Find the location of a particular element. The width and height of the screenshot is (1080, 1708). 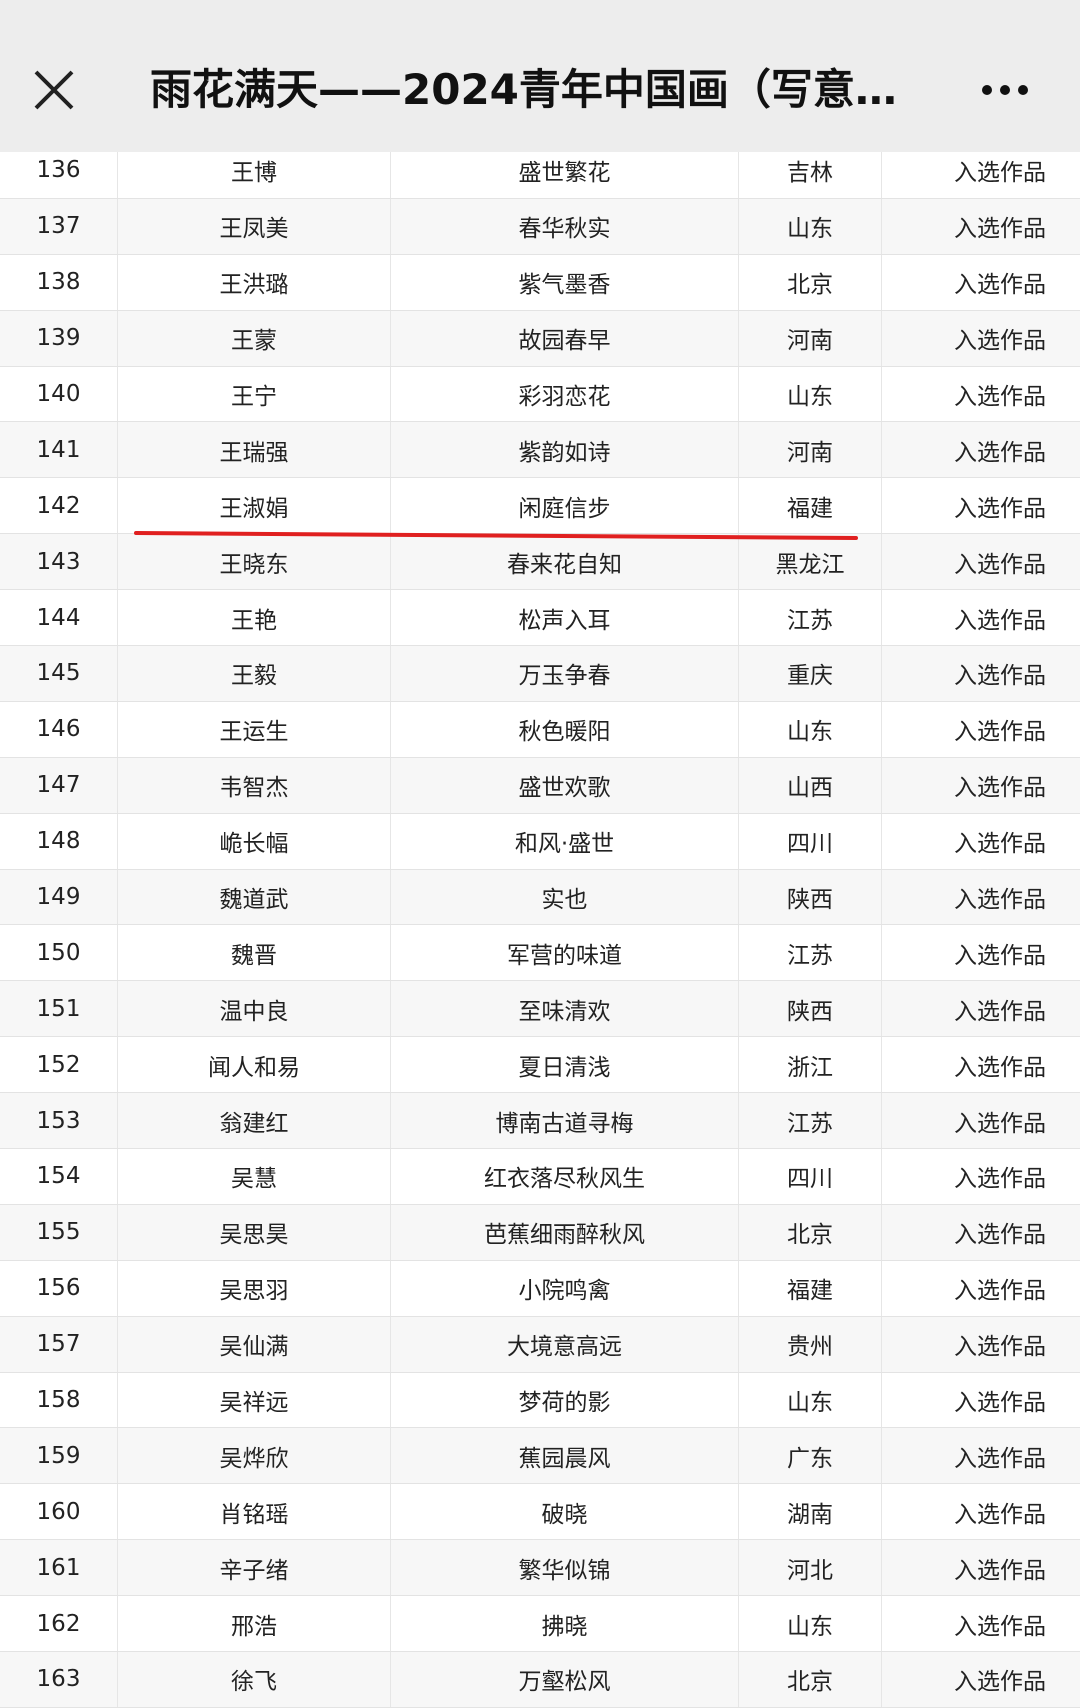

table-row: 141 王瑞强 紫韵如诗 河南 入选作品 is located at coordinates (540, 450).